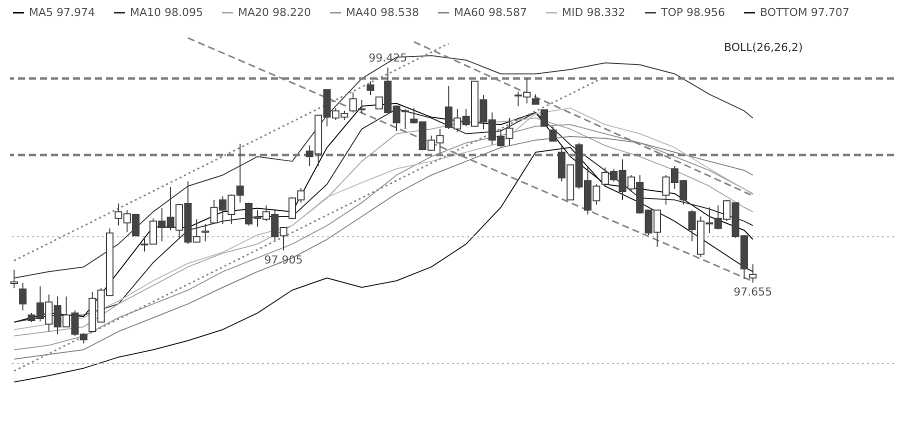  I want to click on text: BOLL(26,26,2), so click(763, 47).